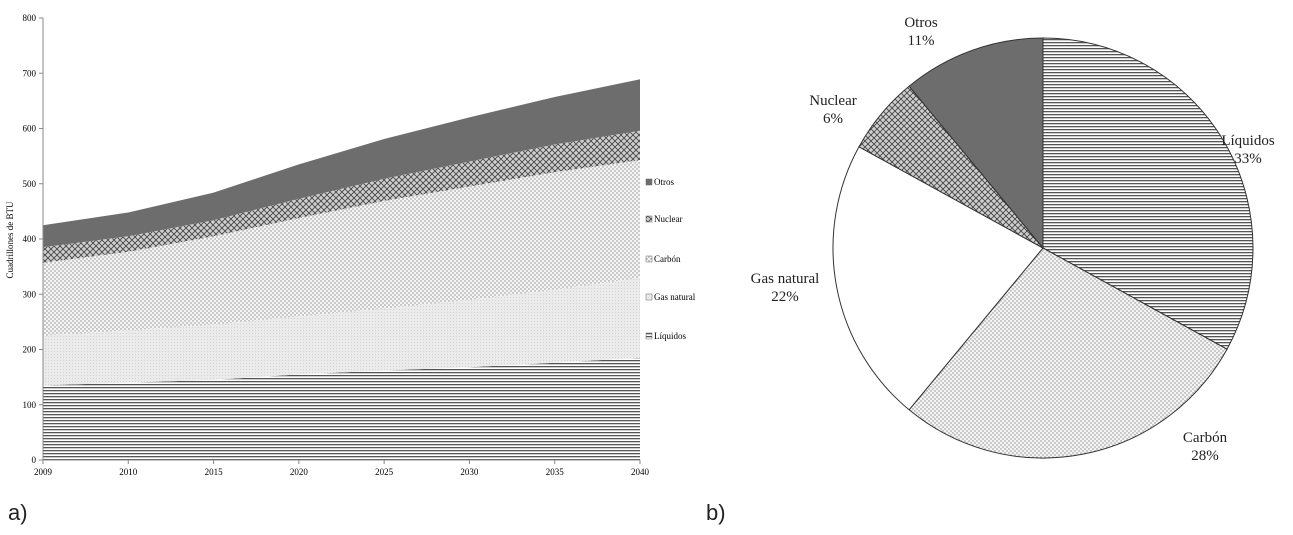 The height and width of the screenshot is (535, 1293). What do you see at coordinates (785, 297) in the screenshot?
I see `pie-label-percent: 22%` at bounding box center [785, 297].